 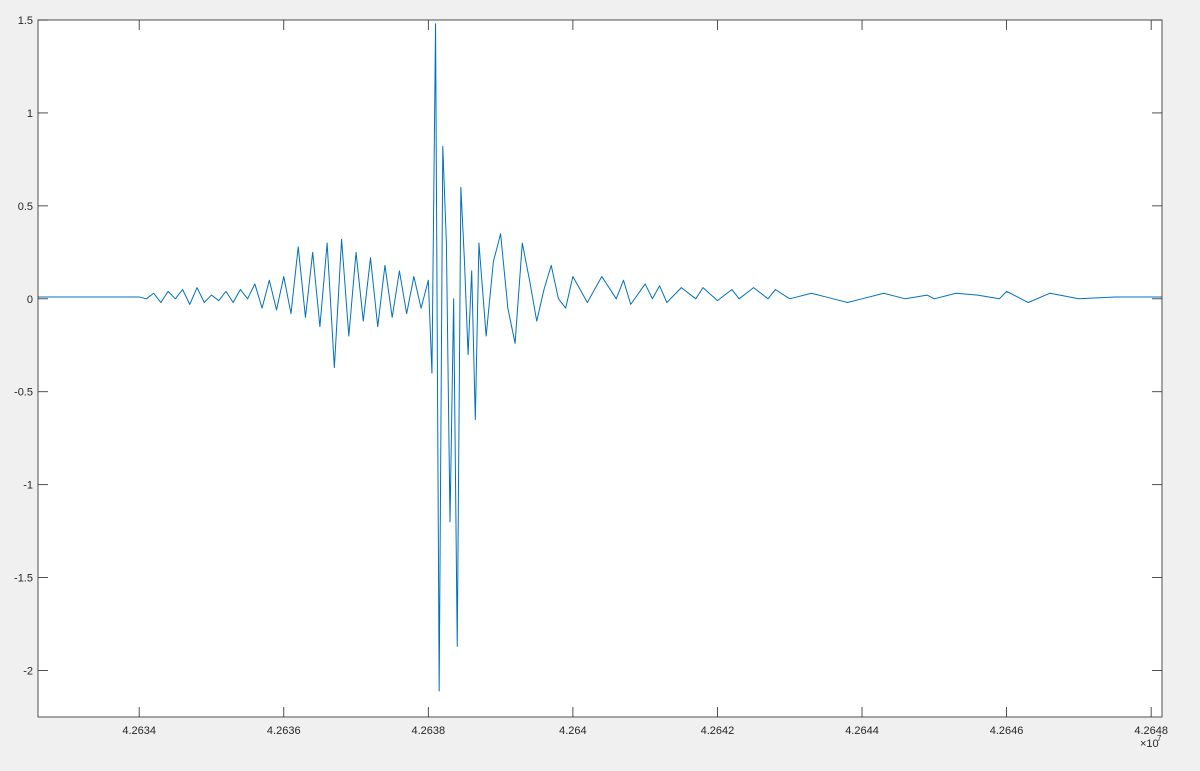 I want to click on x-tick-label: 4.2642, so click(x=718, y=731).